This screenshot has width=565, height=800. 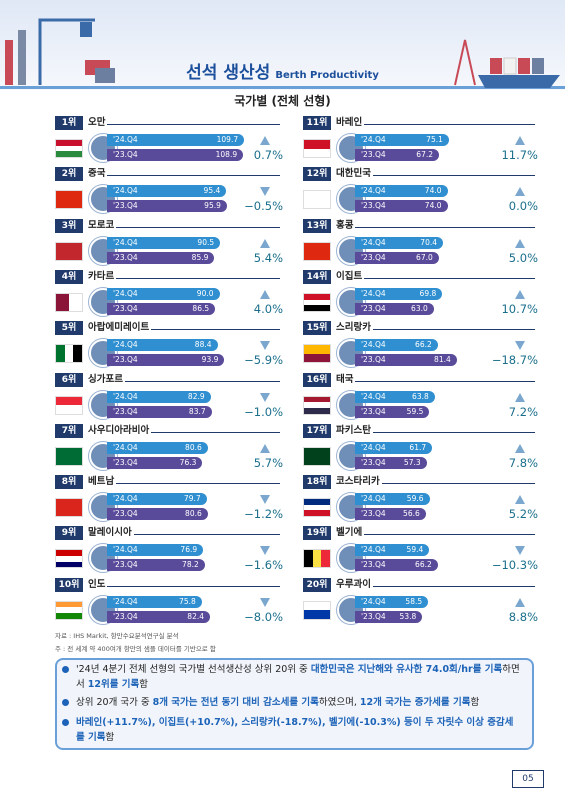 What do you see at coordinates (119, 328) in the screenshot?
I see `country-name: 아랍에미레이트` at bounding box center [119, 328].